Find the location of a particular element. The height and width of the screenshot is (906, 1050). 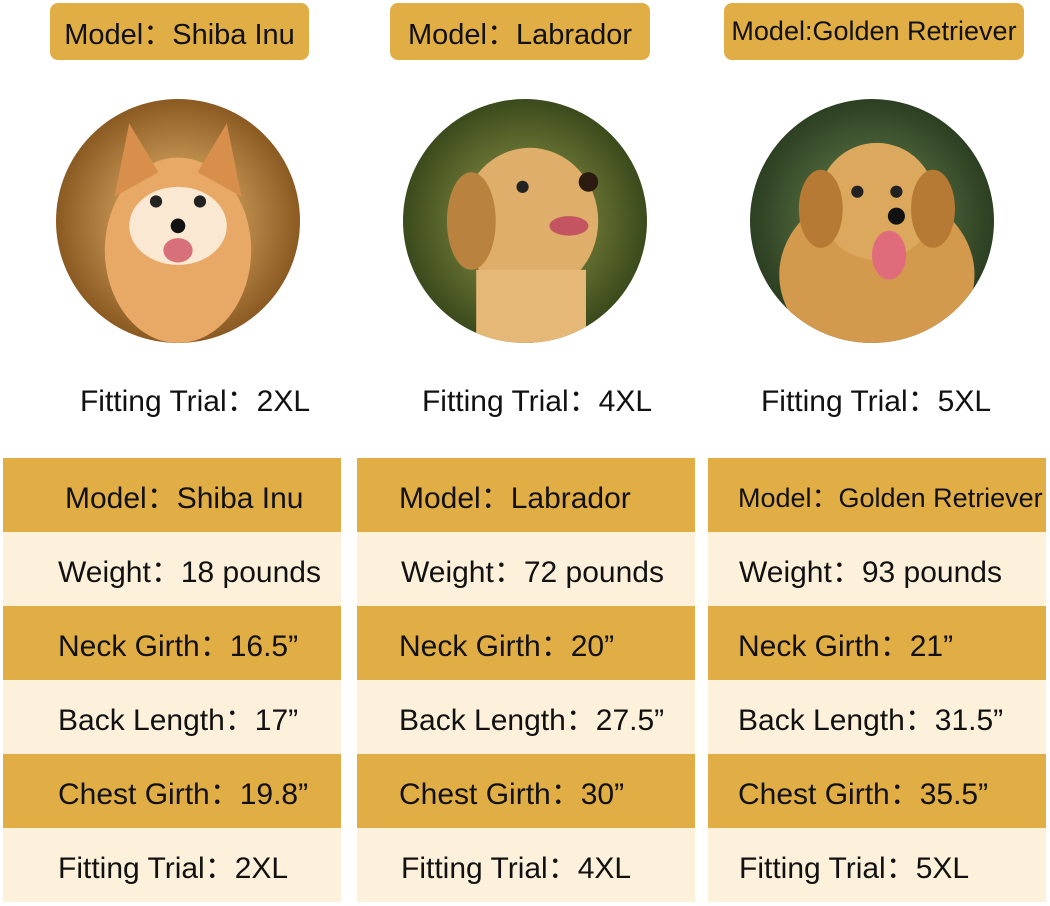

table-chest-girth: Chest Girth：19.8” is located at coordinates (172, 791).